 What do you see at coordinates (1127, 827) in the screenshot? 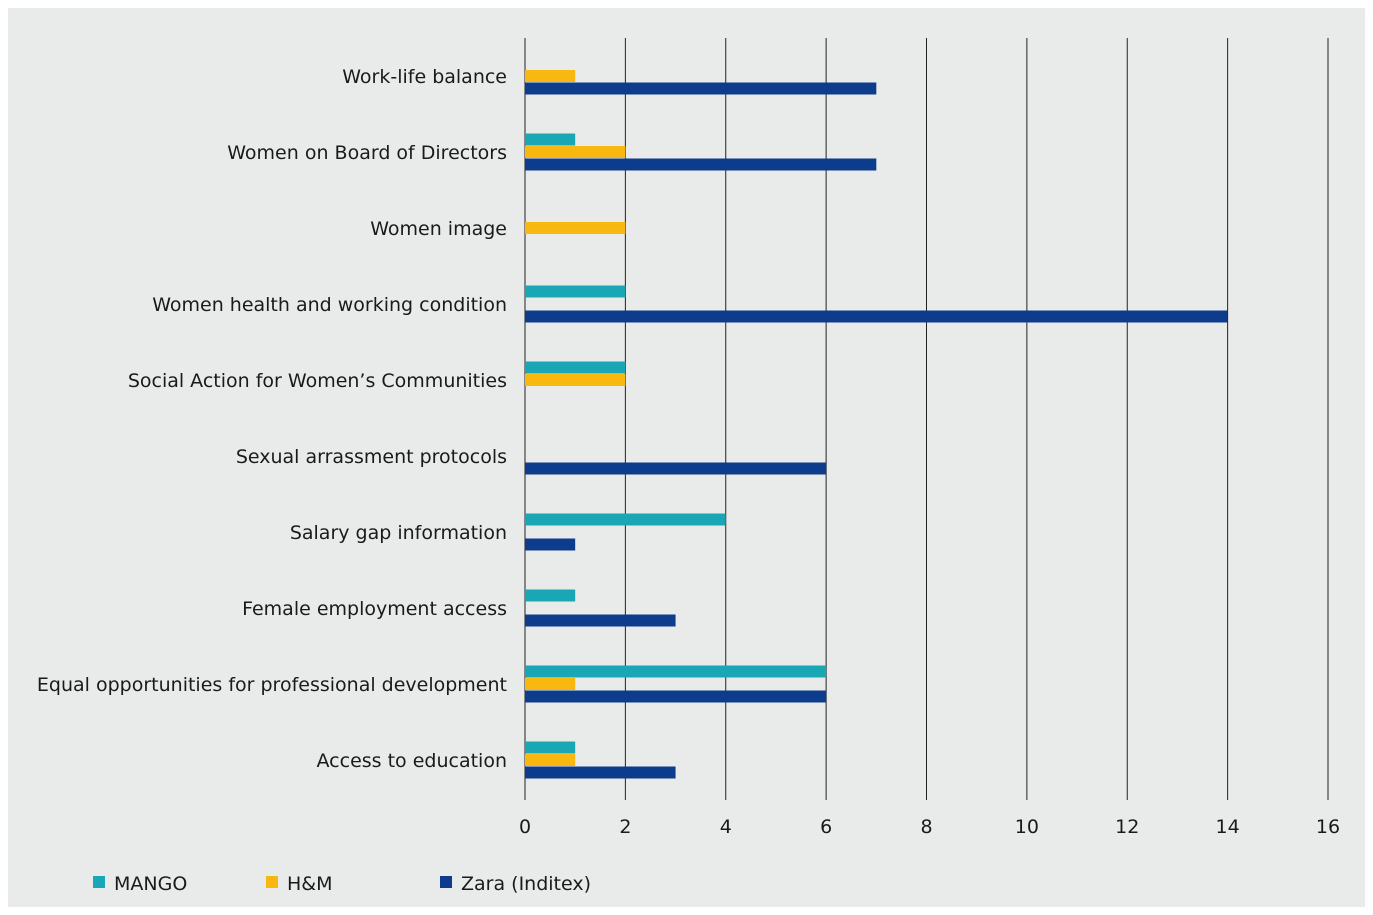
I see `x-tick-label: 12` at bounding box center [1127, 827].